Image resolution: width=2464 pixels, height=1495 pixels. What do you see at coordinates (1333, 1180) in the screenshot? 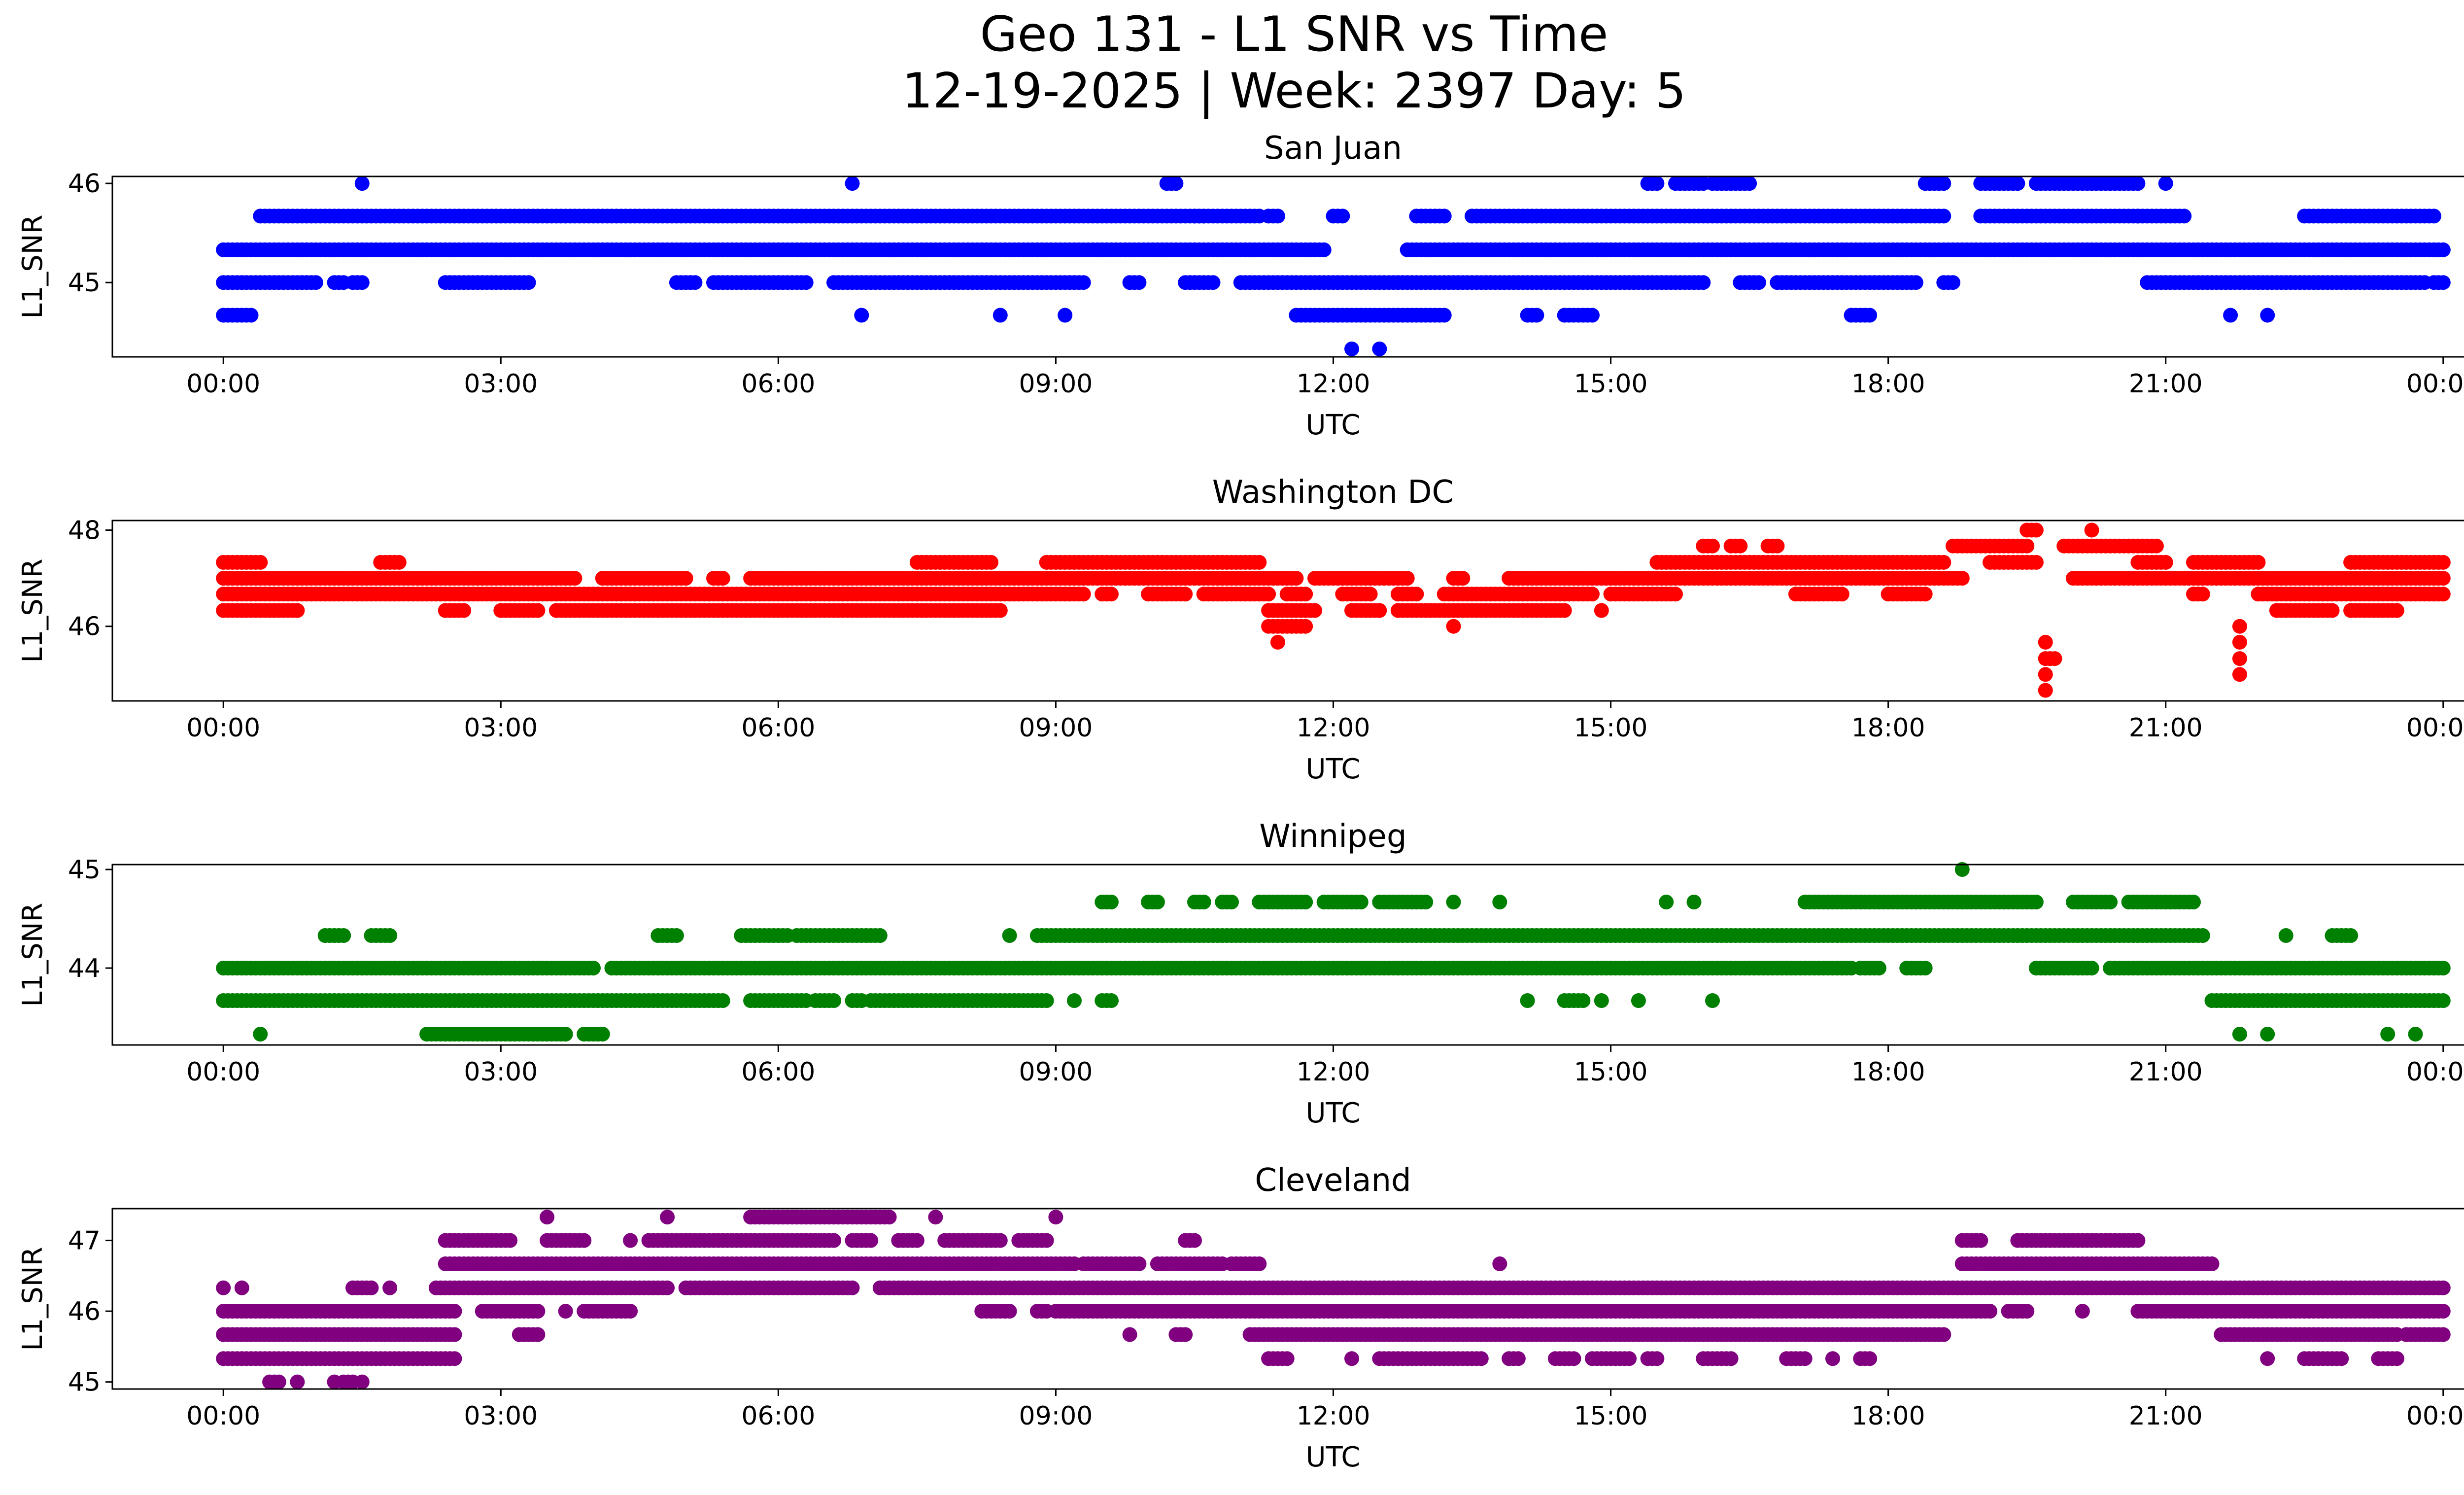
I see `panel-title: Cleveland` at bounding box center [1333, 1180].